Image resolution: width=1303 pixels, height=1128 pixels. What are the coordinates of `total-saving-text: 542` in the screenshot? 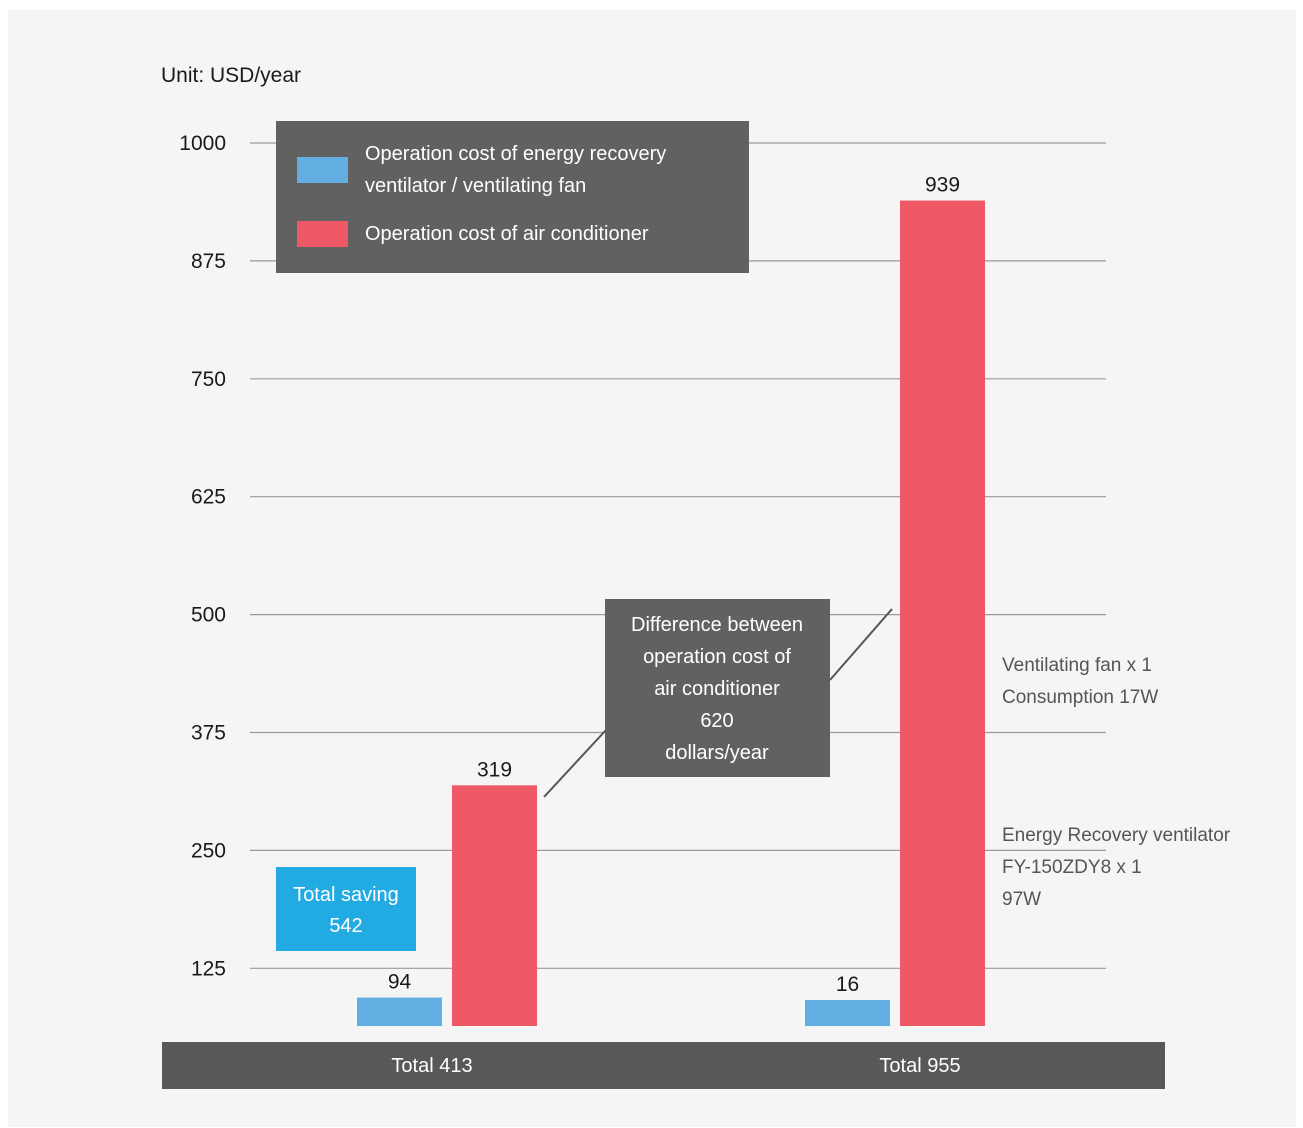 It's located at (345, 926).